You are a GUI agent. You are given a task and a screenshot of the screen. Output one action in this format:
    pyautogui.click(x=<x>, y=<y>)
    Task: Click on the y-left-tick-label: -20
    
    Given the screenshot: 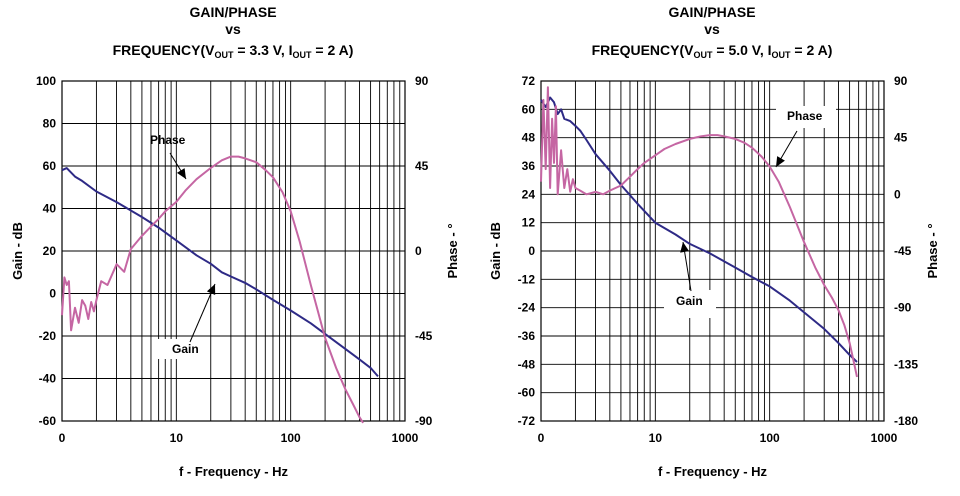 What is the action you would take?
    pyautogui.click(x=48, y=336)
    